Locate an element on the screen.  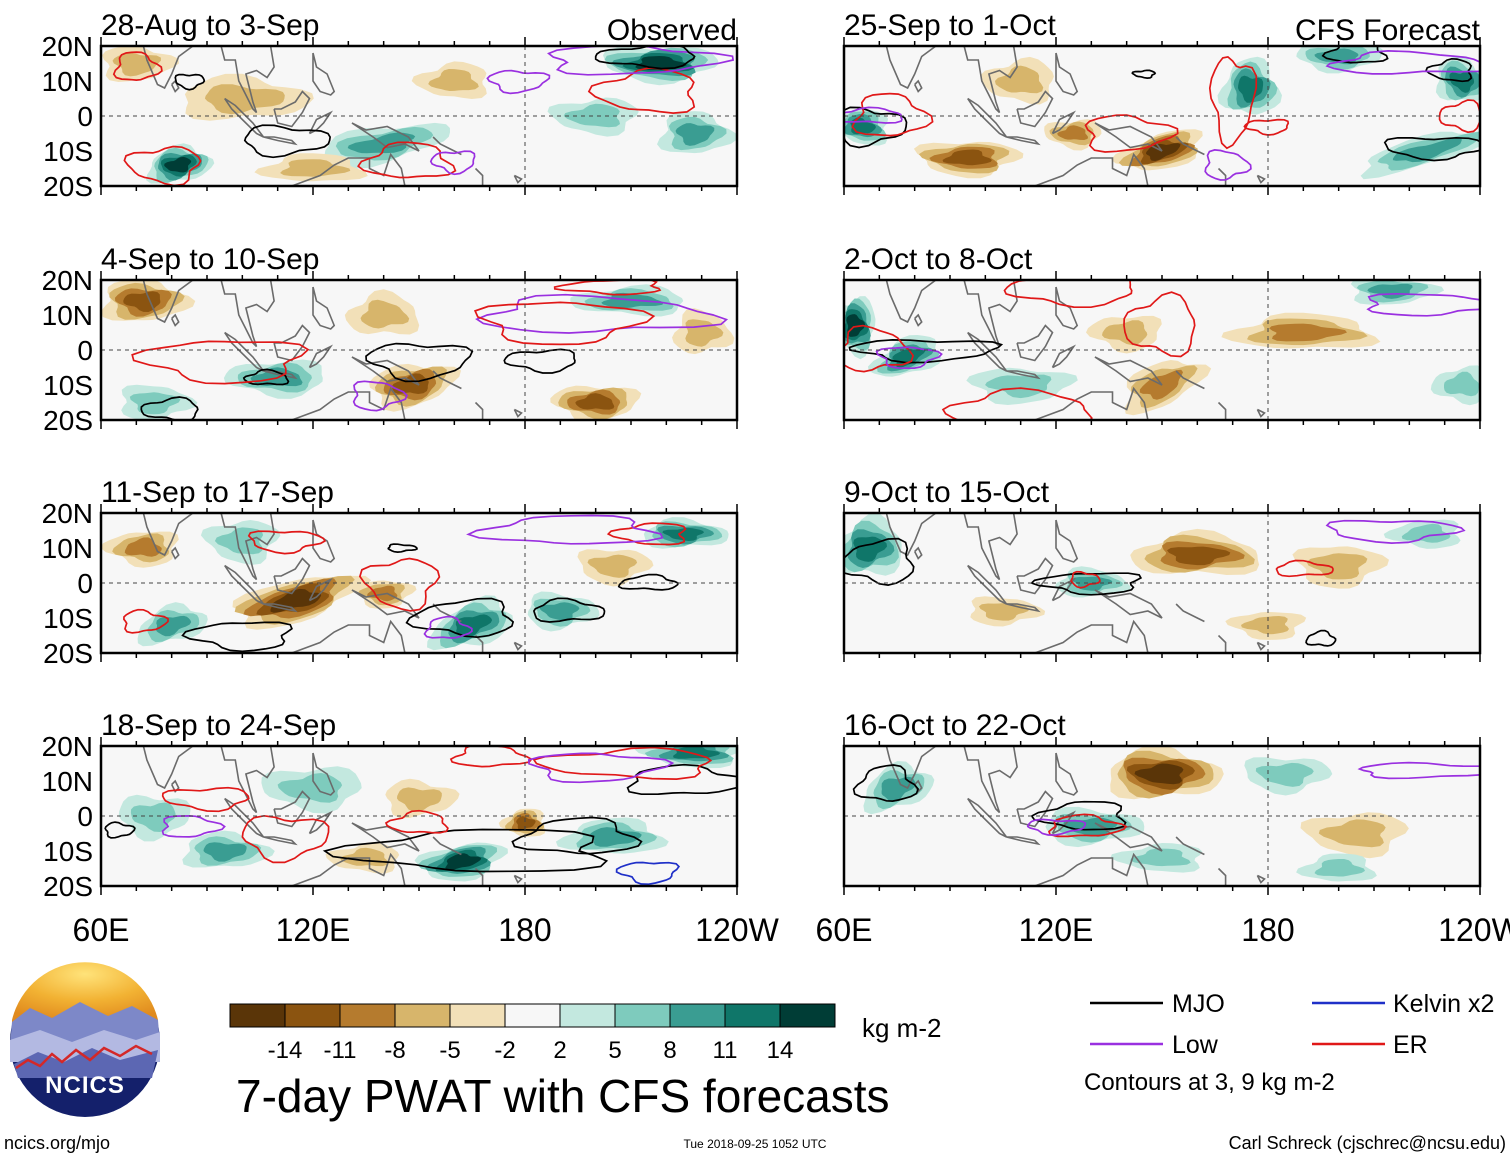
y-tick-label: 20S is located at coordinates (68, 420).